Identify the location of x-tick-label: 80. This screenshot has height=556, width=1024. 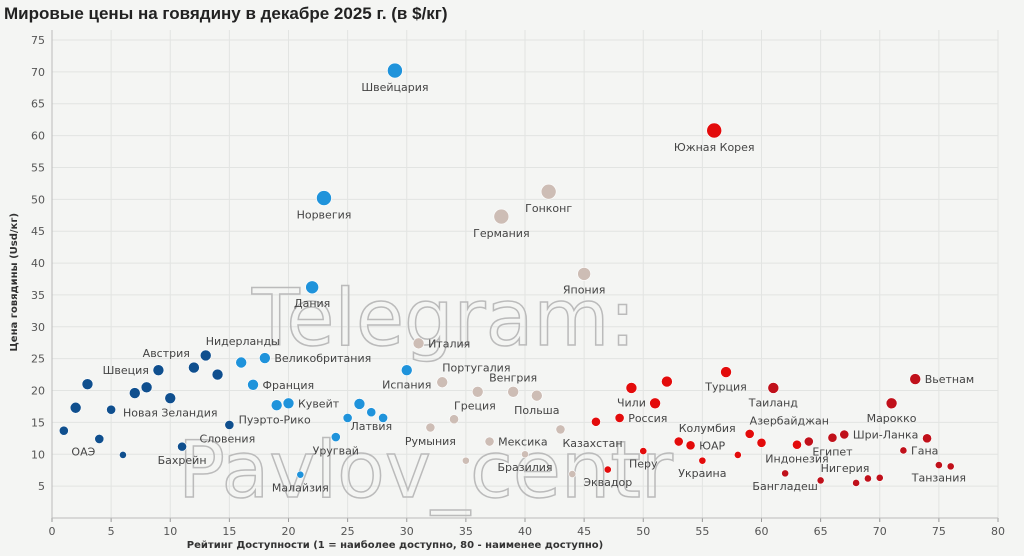
(998, 531).